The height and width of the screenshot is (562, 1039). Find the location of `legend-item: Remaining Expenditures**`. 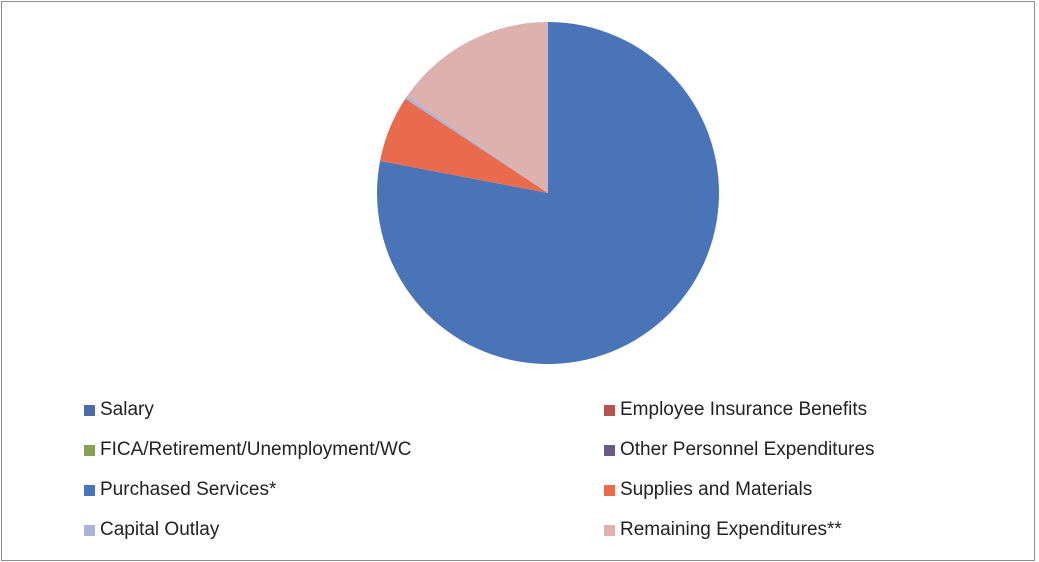

legend-item: Remaining Expenditures** is located at coordinates (784, 530).